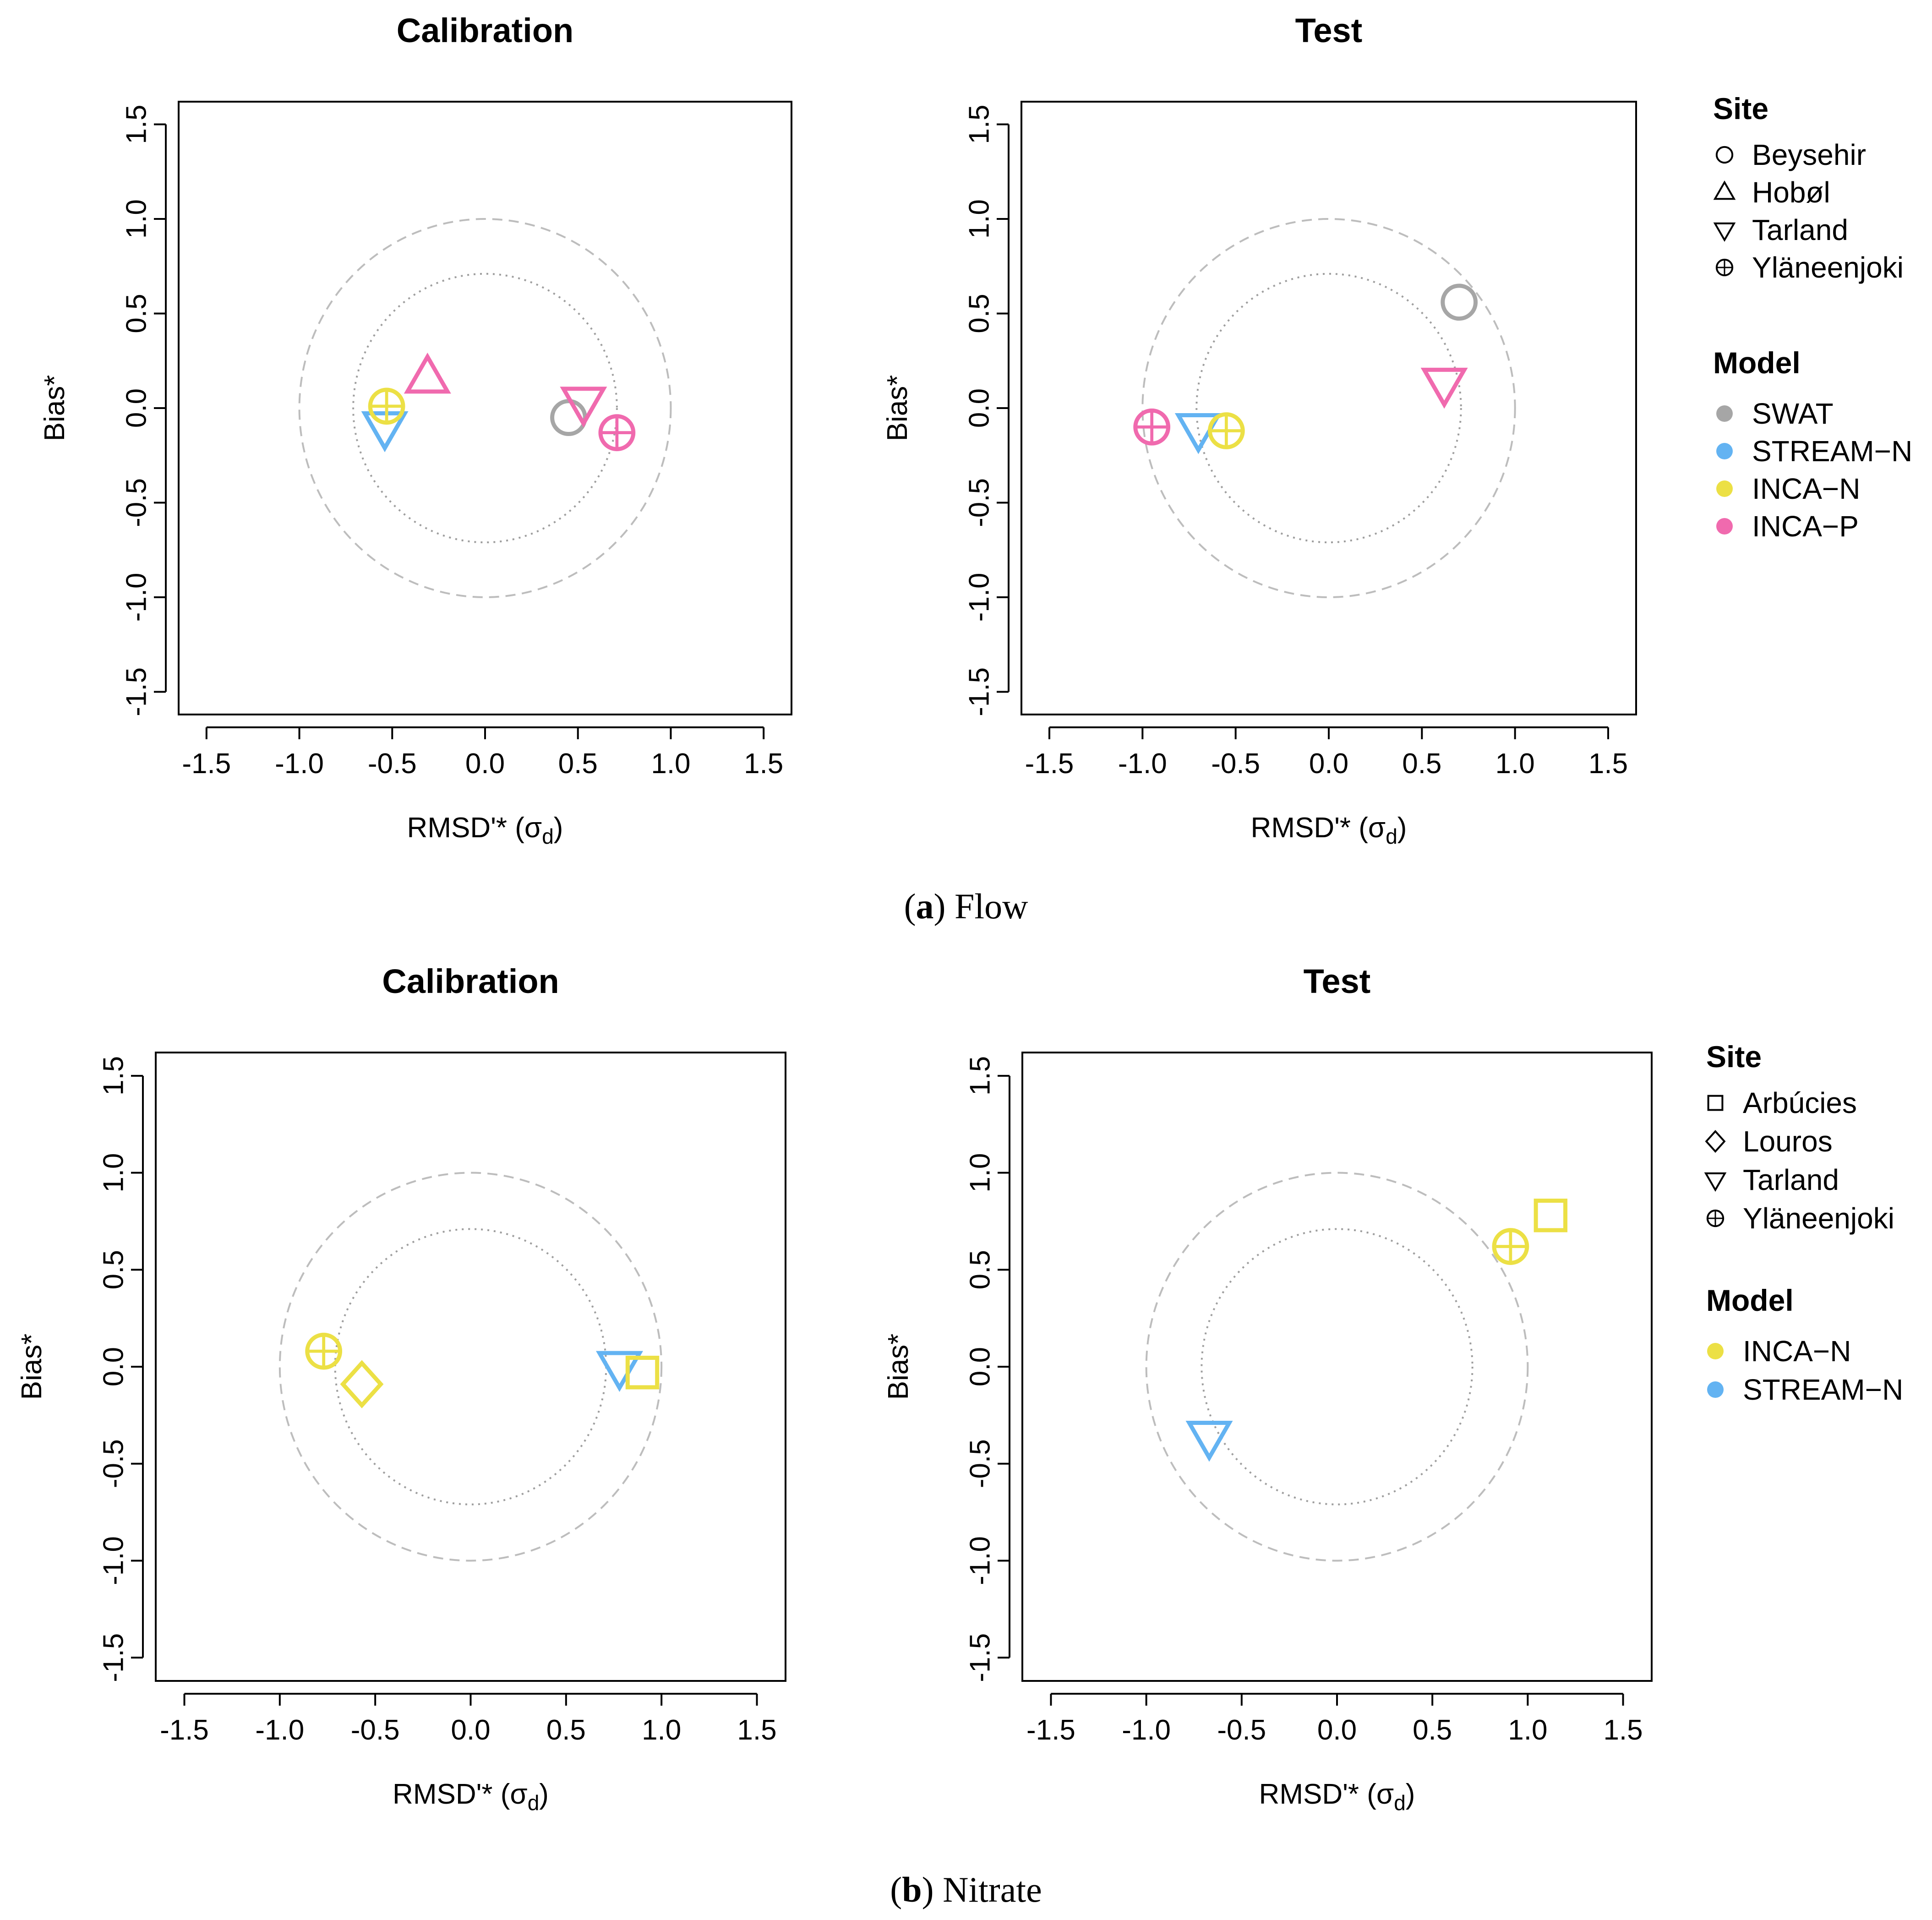 This screenshot has height=1920, width=1932. Describe the element at coordinates (385, 432) in the screenshot. I see `point-tarland-stream-n` at that location.